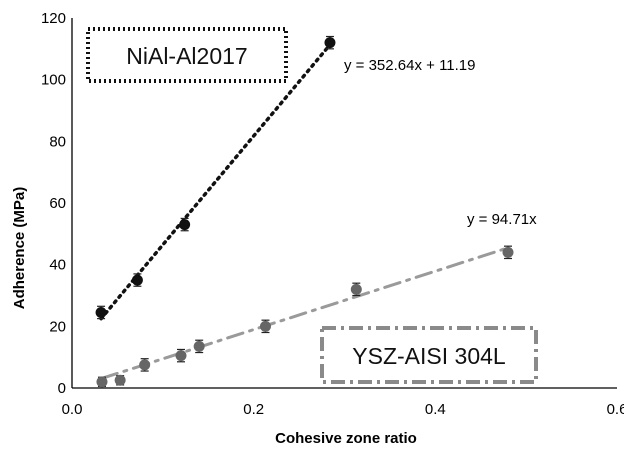 The height and width of the screenshot is (450, 624). I want to click on series-label-niai: NiAl-Al2017, so click(186, 56).